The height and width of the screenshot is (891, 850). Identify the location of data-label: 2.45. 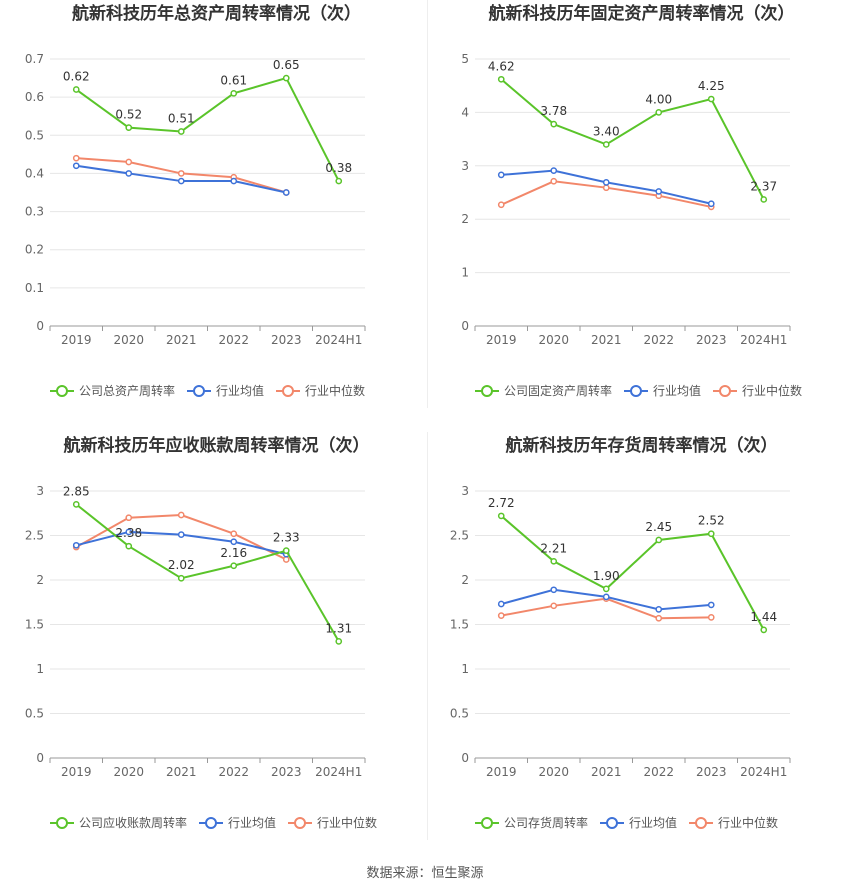
(658, 527).